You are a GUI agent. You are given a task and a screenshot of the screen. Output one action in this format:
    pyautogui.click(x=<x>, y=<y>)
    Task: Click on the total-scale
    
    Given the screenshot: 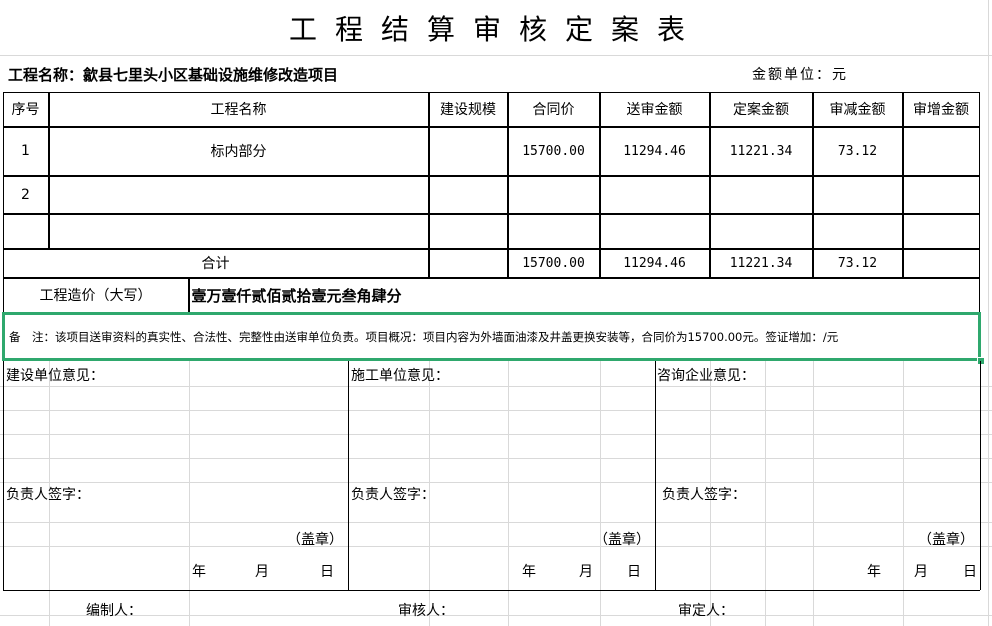 What is the action you would take?
    pyautogui.click(x=468, y=263)
    